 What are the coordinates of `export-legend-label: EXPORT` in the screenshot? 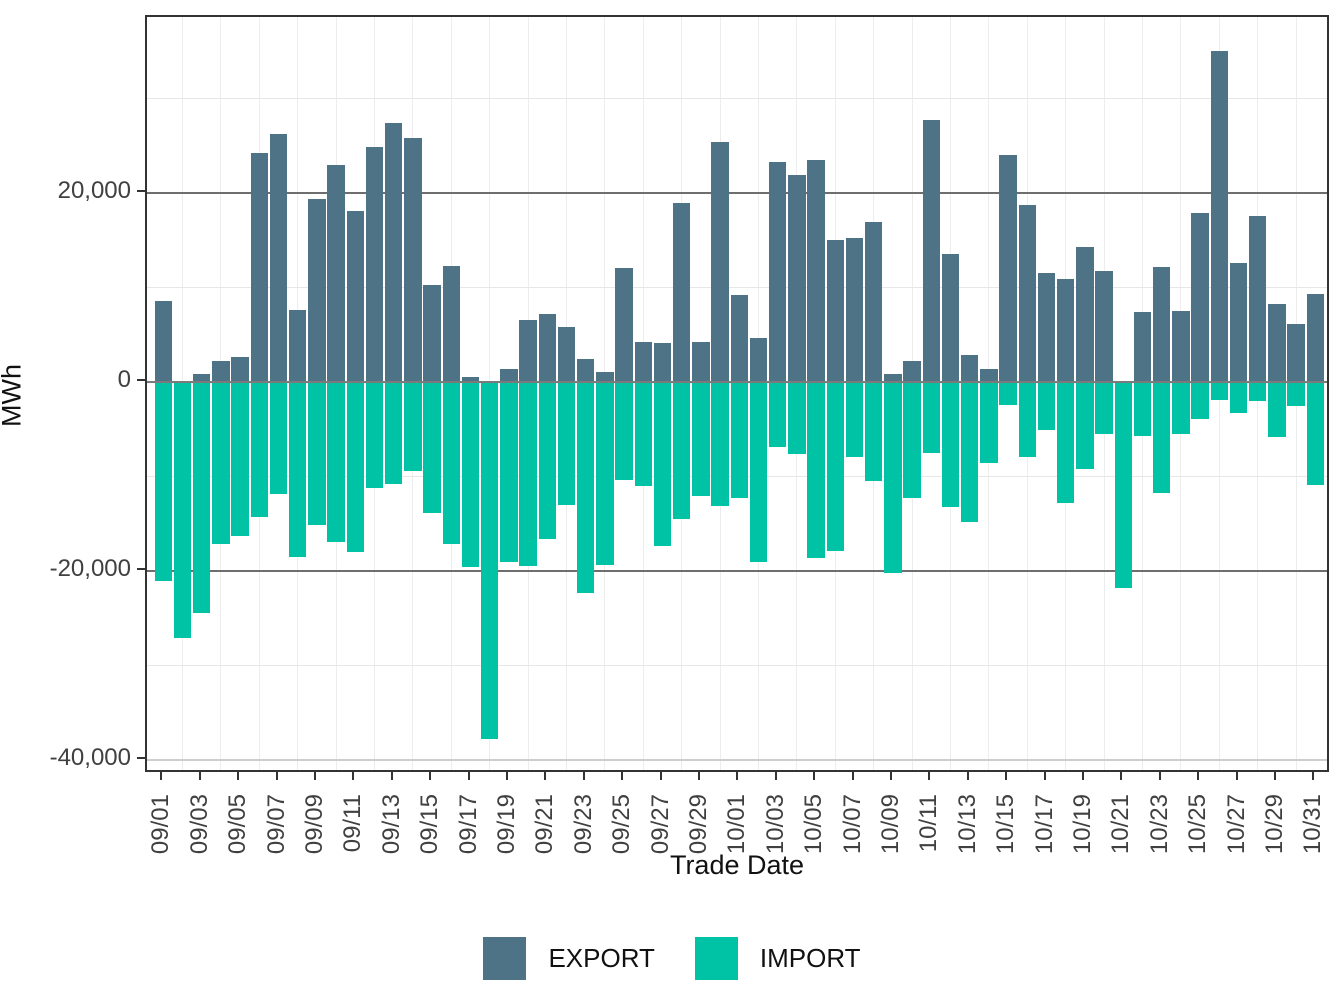 It's located at (601, 957).